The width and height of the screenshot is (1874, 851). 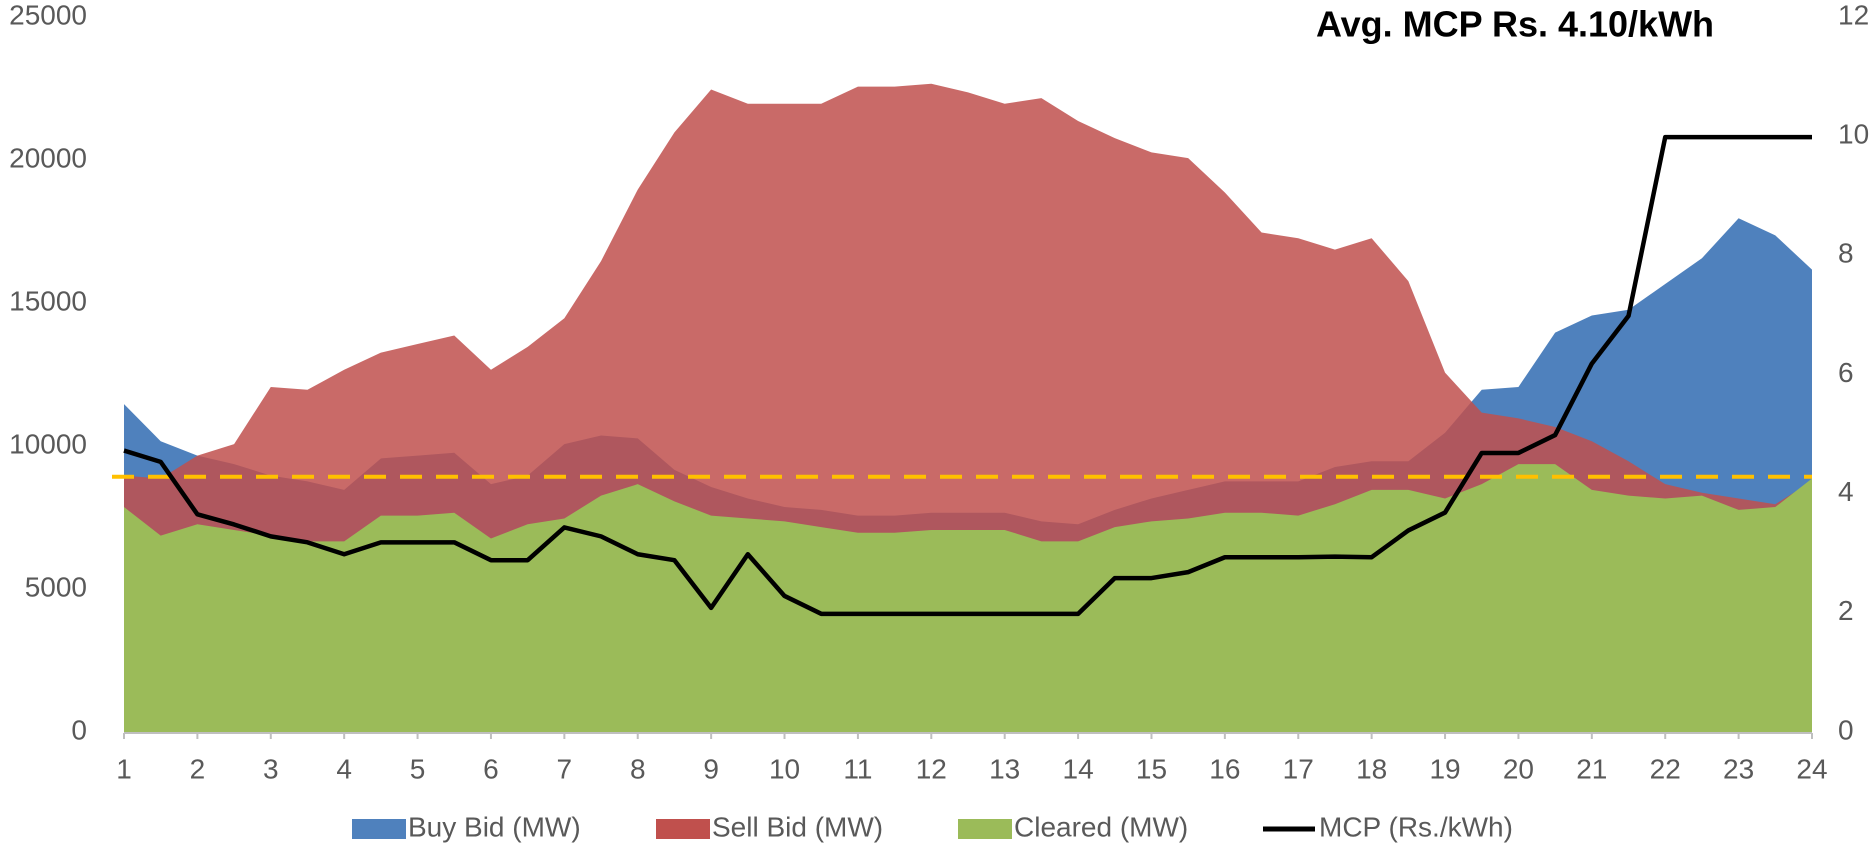 What do you see at coordinates (124, 768) in the screenshot?
I see `x-tick-label: 1` at bounding box center [124, 768].